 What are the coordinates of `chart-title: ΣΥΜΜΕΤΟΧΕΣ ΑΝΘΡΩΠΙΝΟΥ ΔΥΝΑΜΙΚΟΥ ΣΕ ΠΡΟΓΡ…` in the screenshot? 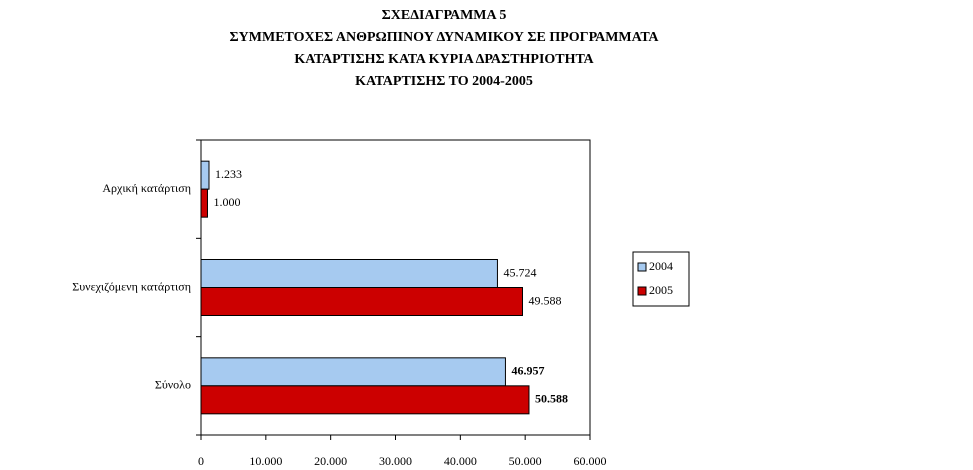 It's located at (445, 37).